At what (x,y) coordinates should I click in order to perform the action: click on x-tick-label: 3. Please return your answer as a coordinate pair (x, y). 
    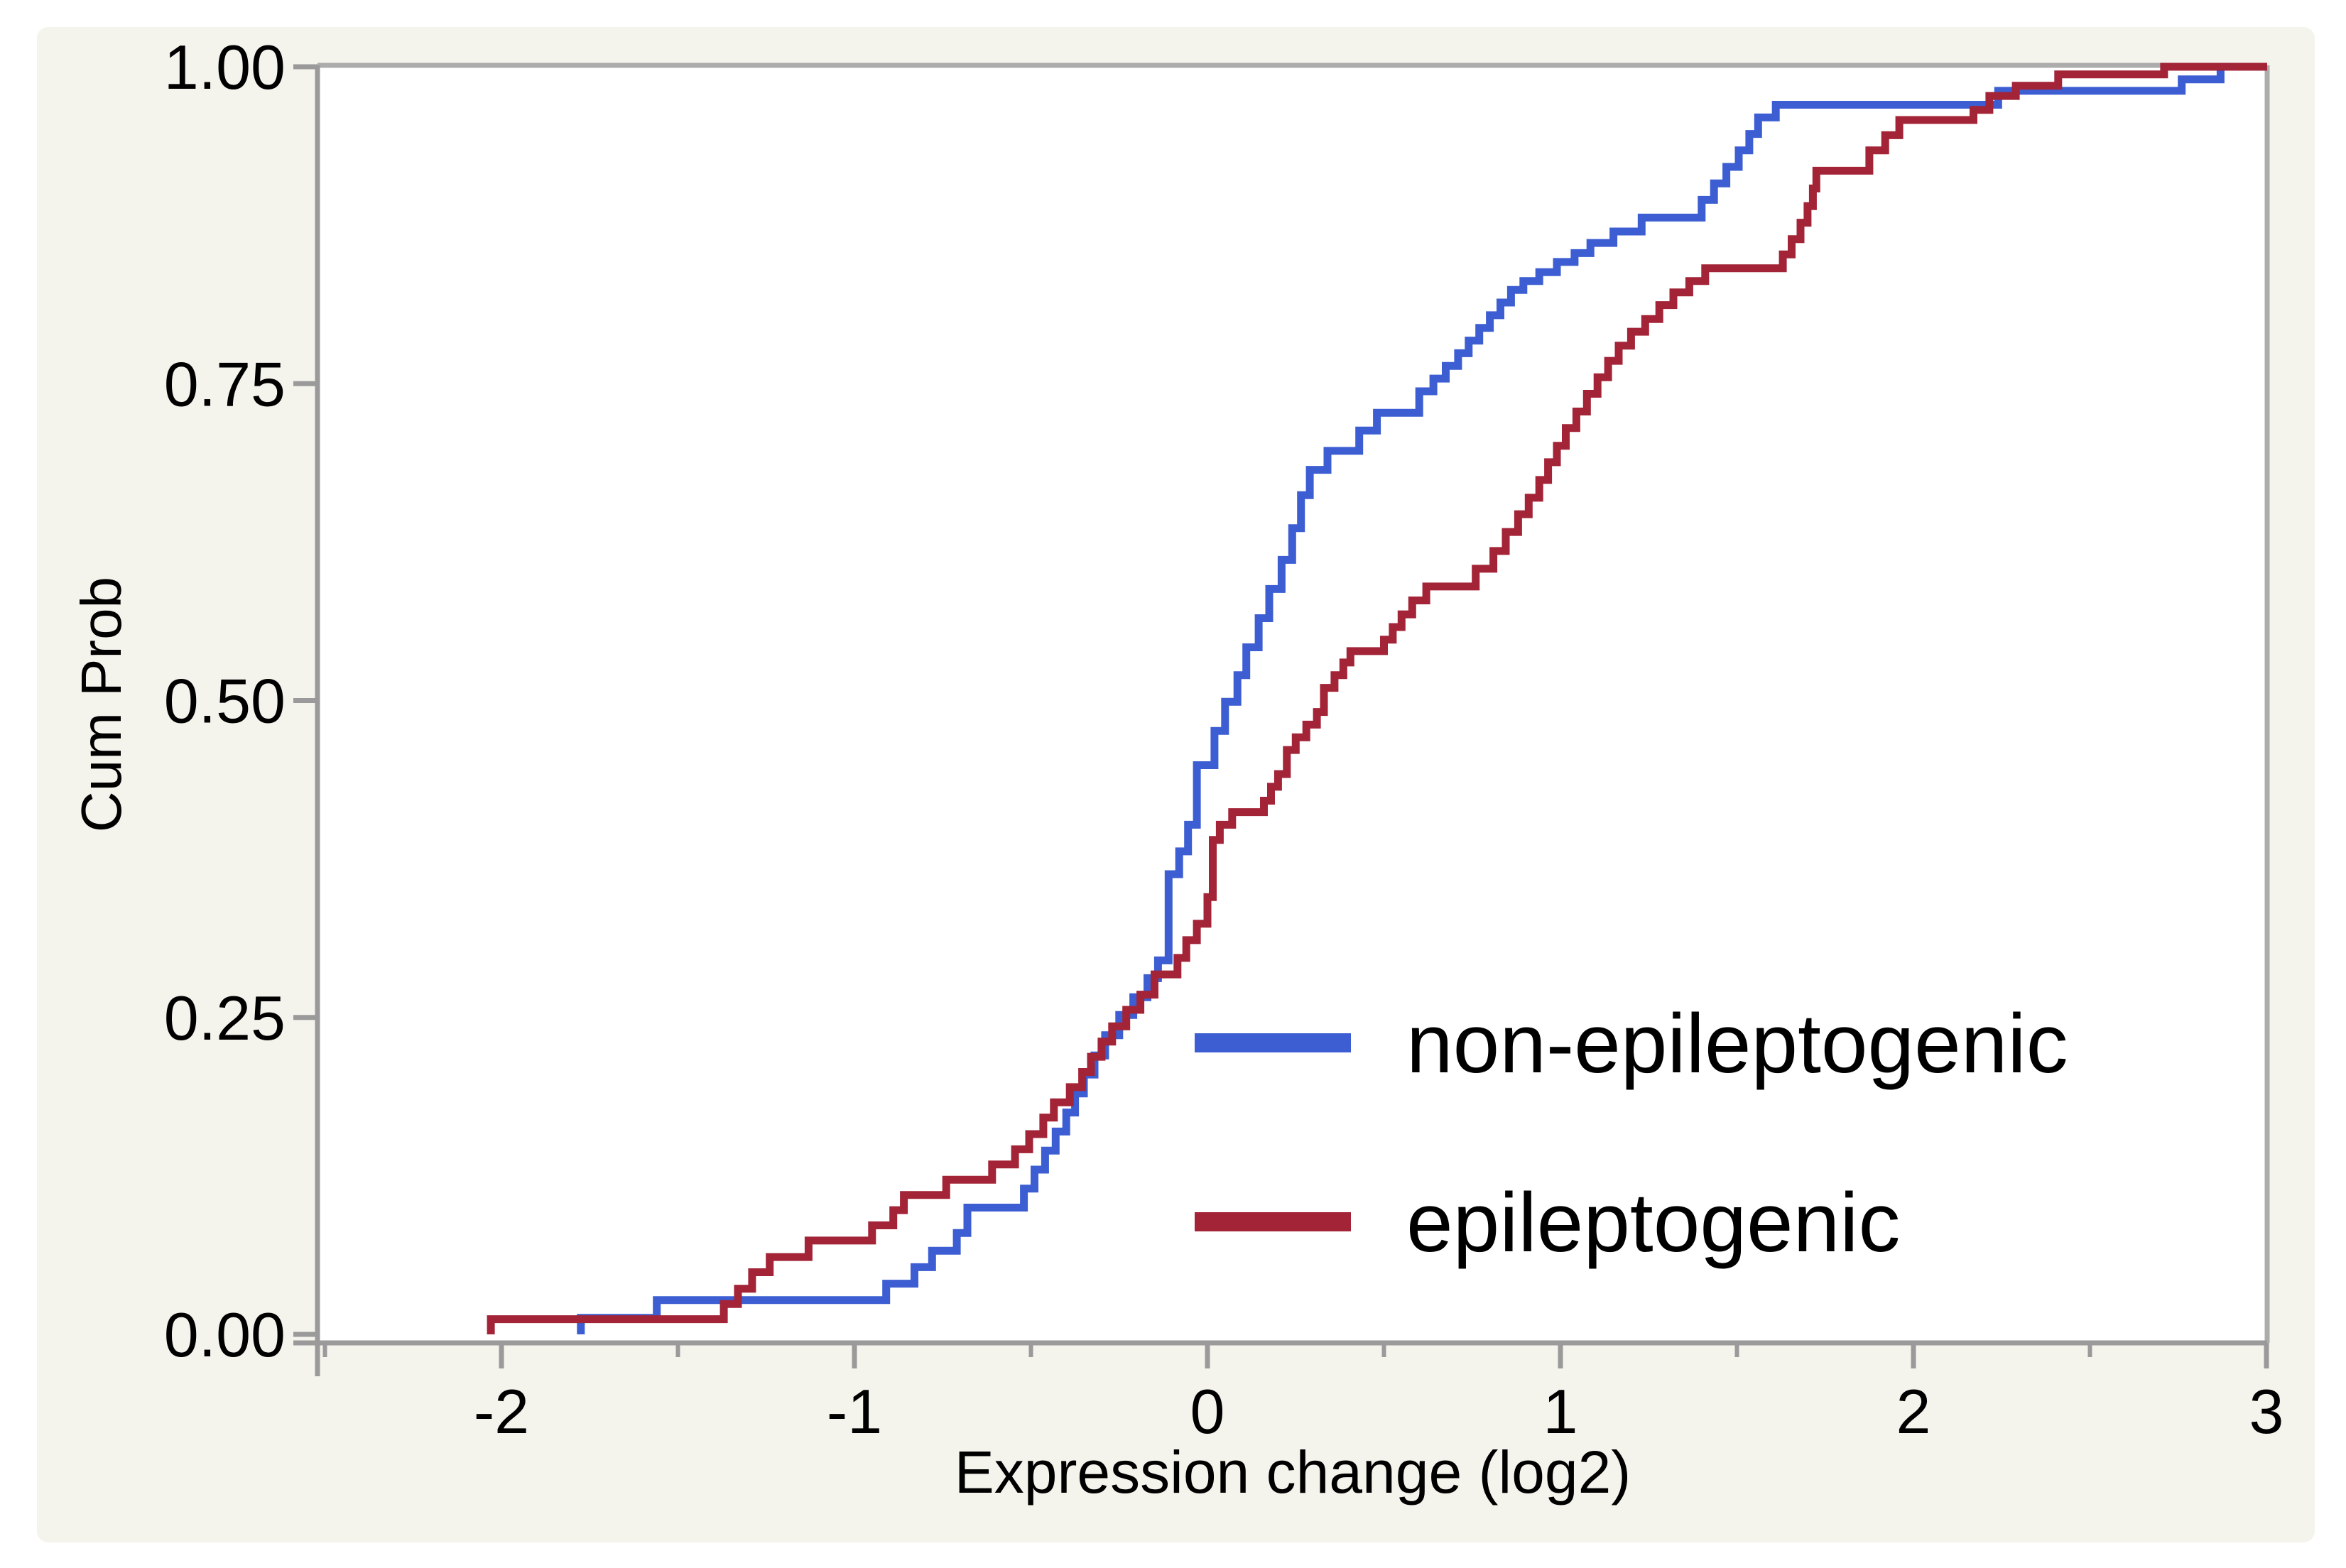
    Looking at the image, I should click on (2266, 1411).